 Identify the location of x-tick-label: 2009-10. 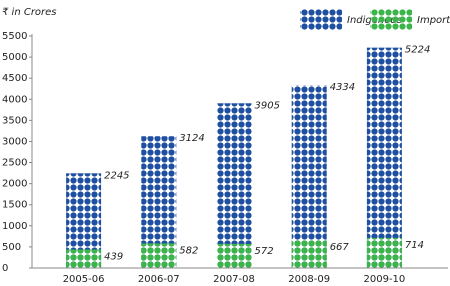
(385, 279).